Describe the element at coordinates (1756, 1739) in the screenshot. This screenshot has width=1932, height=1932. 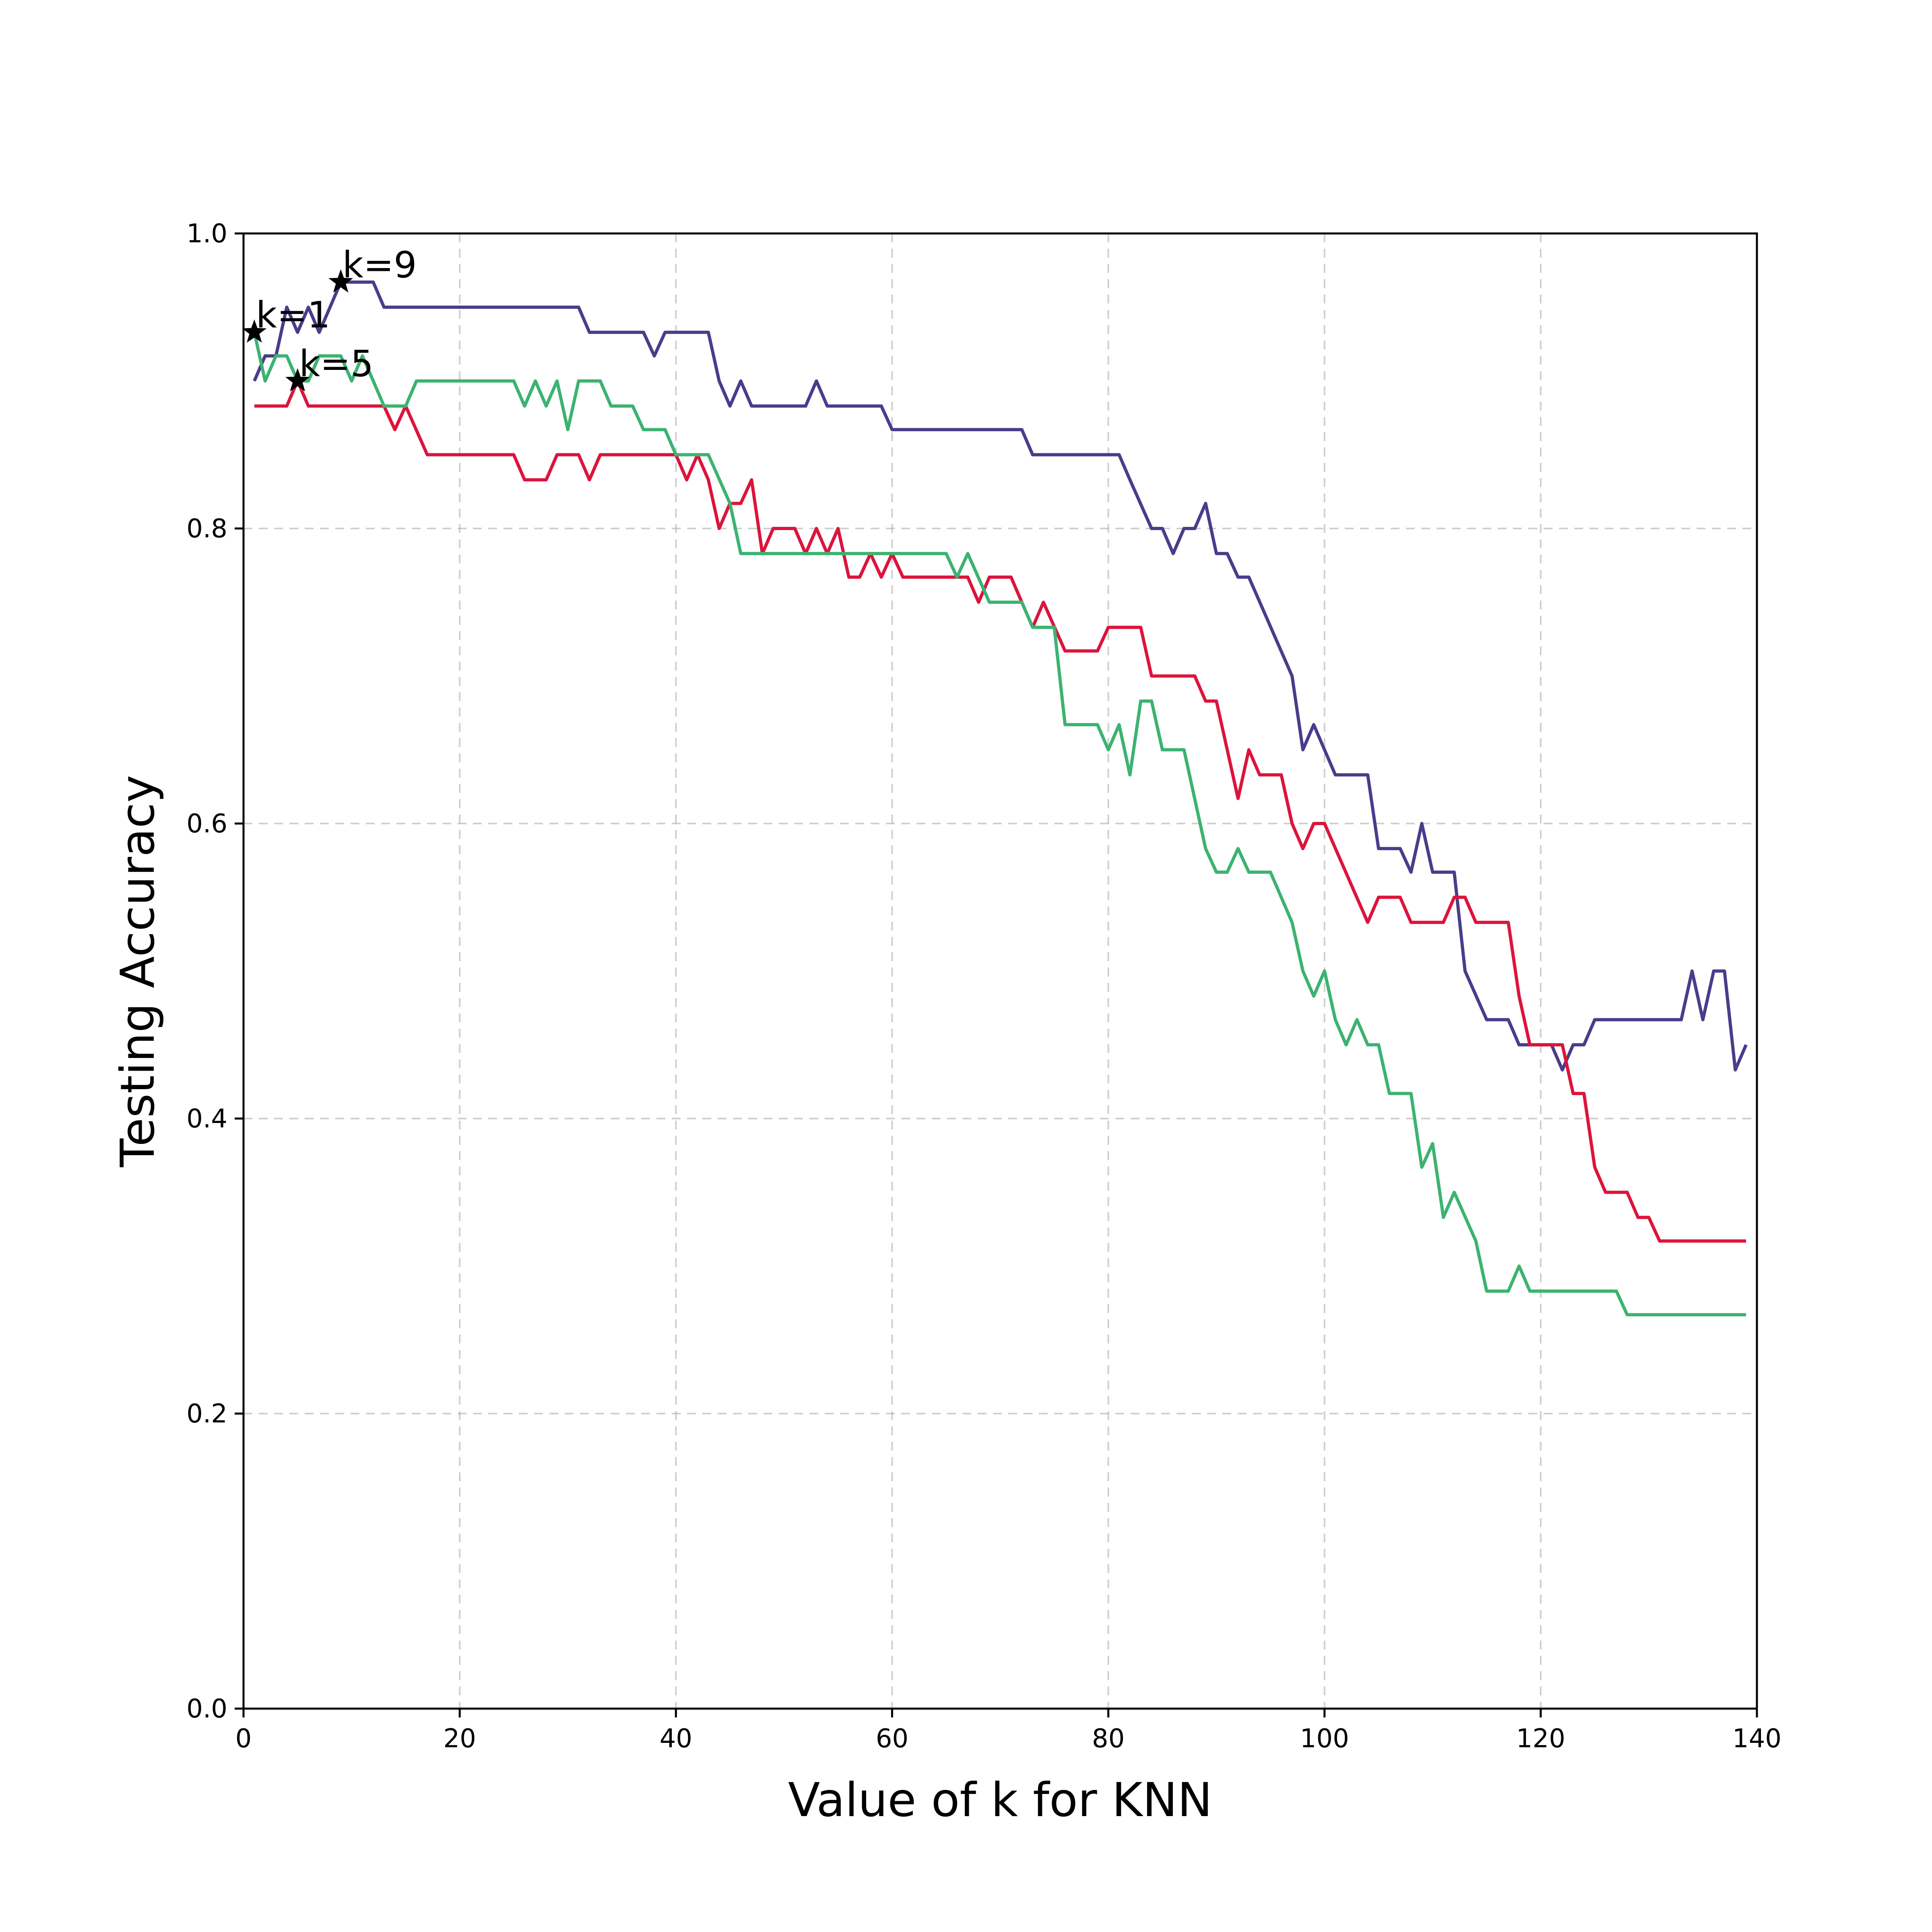
I see `x-tick-label: 140` at that location.